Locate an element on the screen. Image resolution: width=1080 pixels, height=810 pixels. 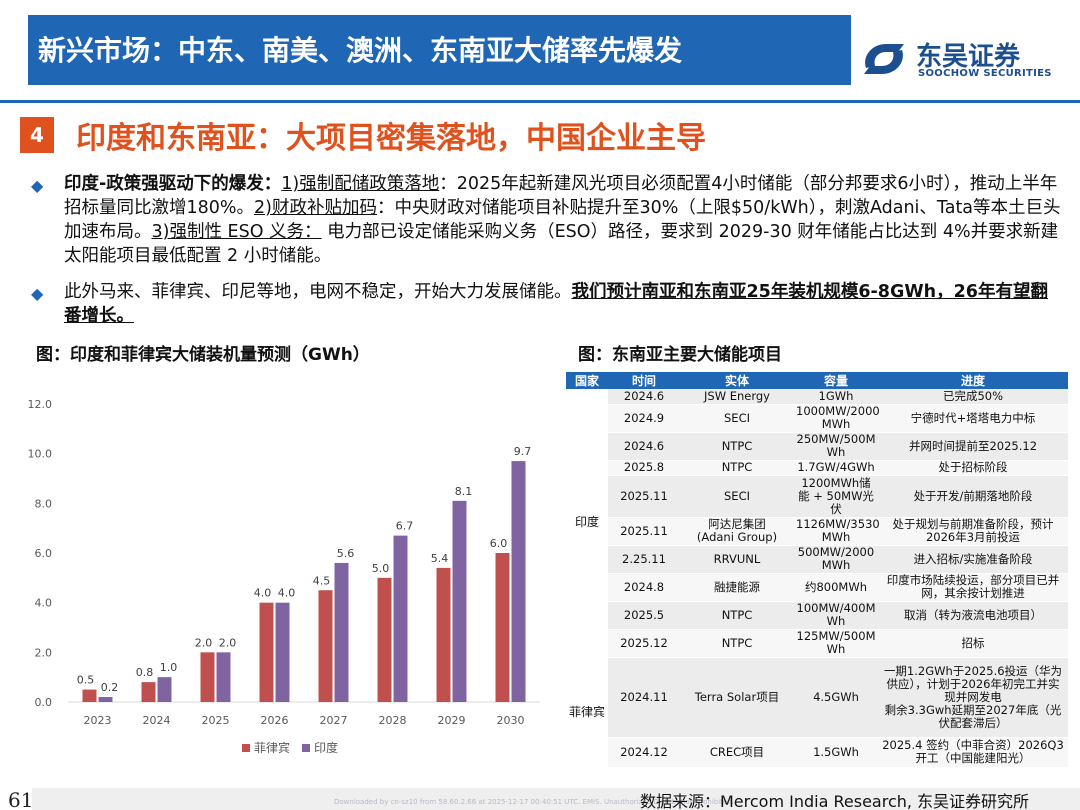
section-title: 印度和东南亚：大项目密集落地，中国企业主导 is located at coordinates (391, 138).